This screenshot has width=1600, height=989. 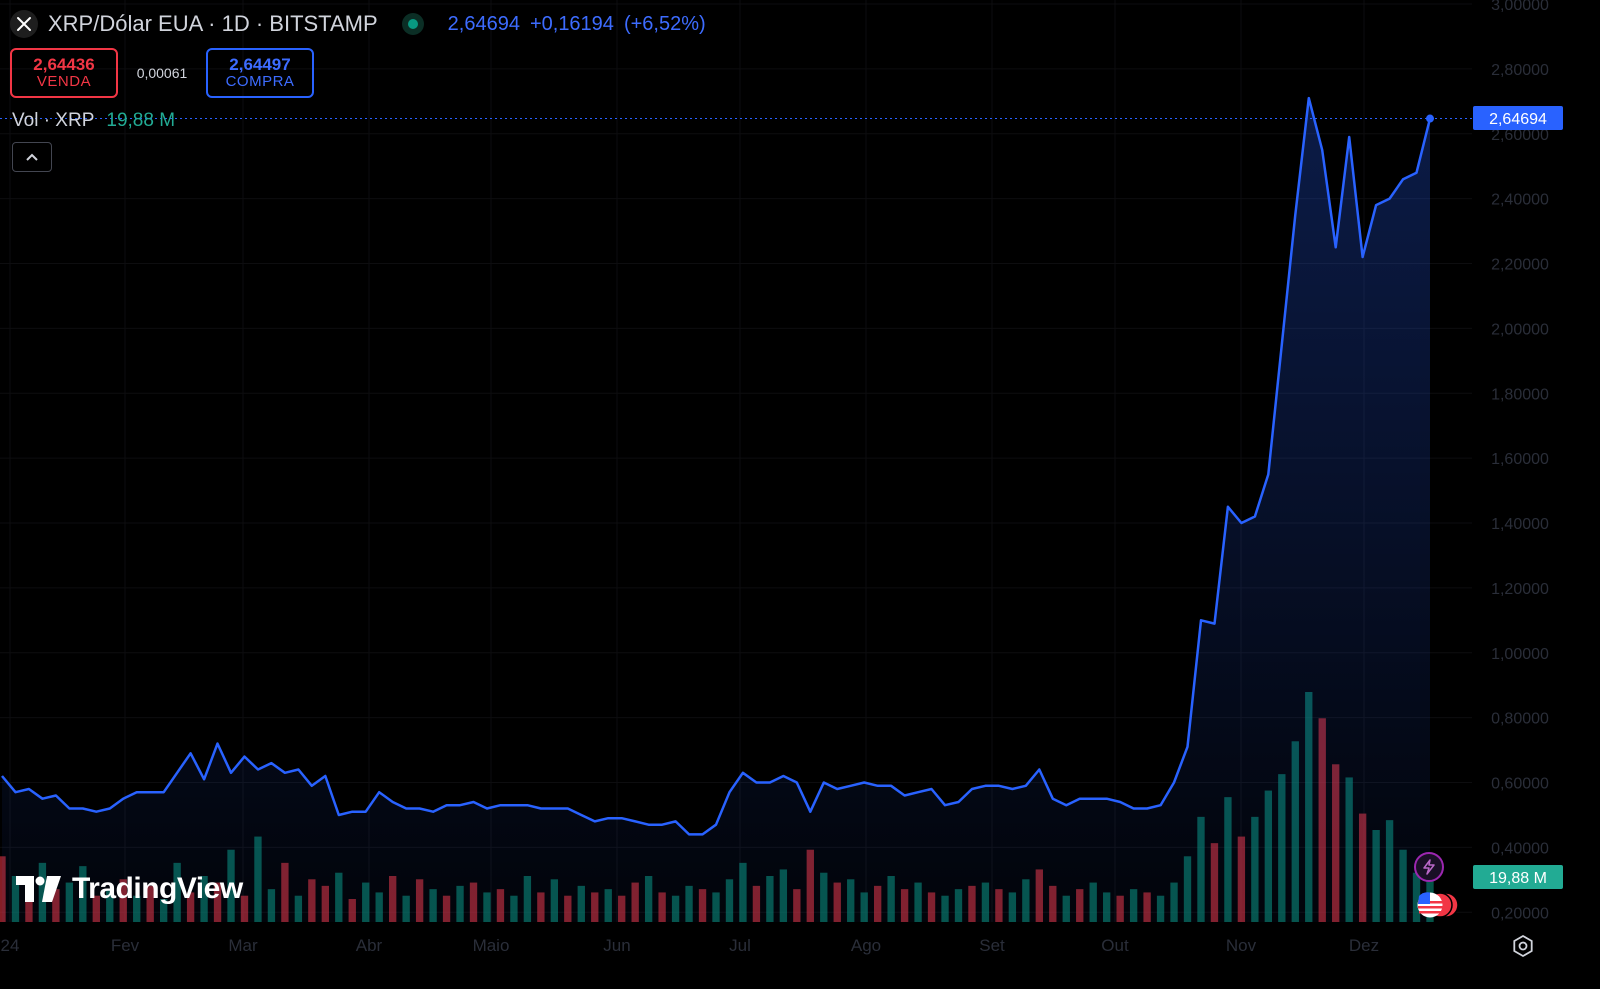 I want to click on volume-legend-value: 19,88 M, so click(x=141, y=120).